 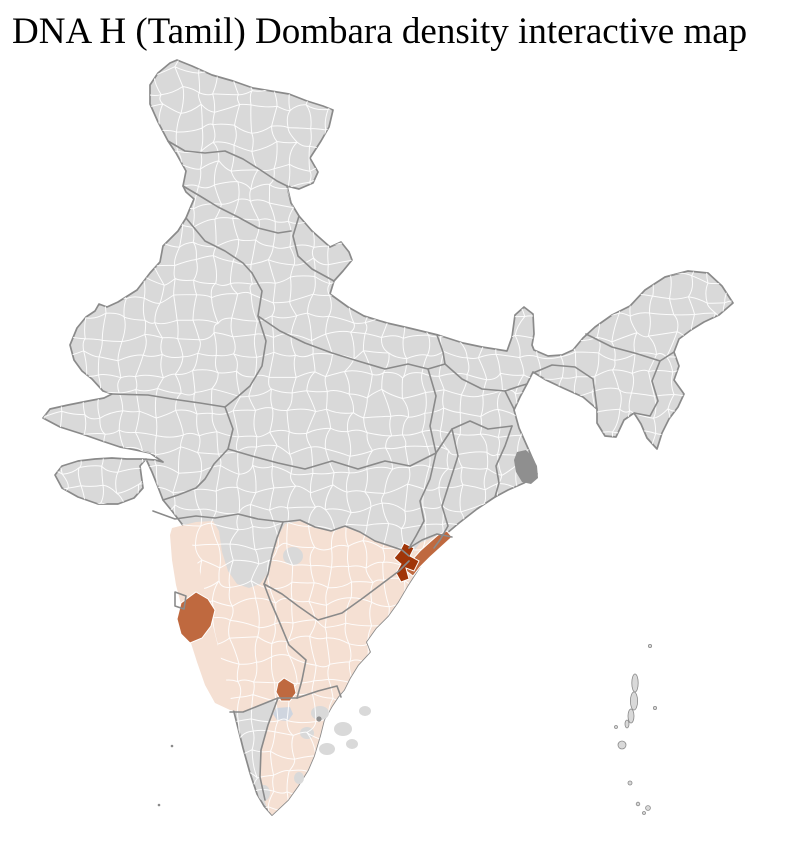 I want to click on lakshadweep-islands, so click(x=165, y=775).